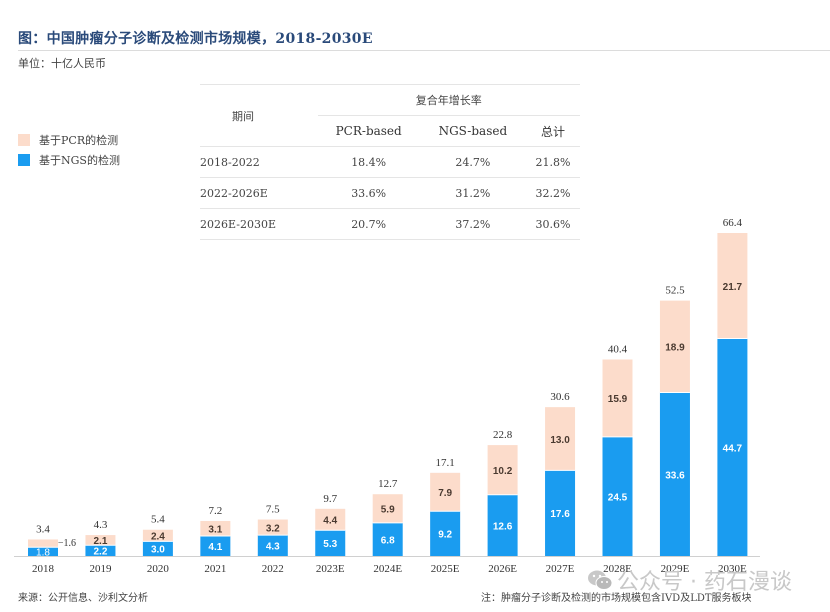 This screenshot has height=612, width=830. What do you see at coordinates (368, 193) in the screenshot?
I see `pcr-cagr-cell: 33.6%` at bounding box center [368, 193].